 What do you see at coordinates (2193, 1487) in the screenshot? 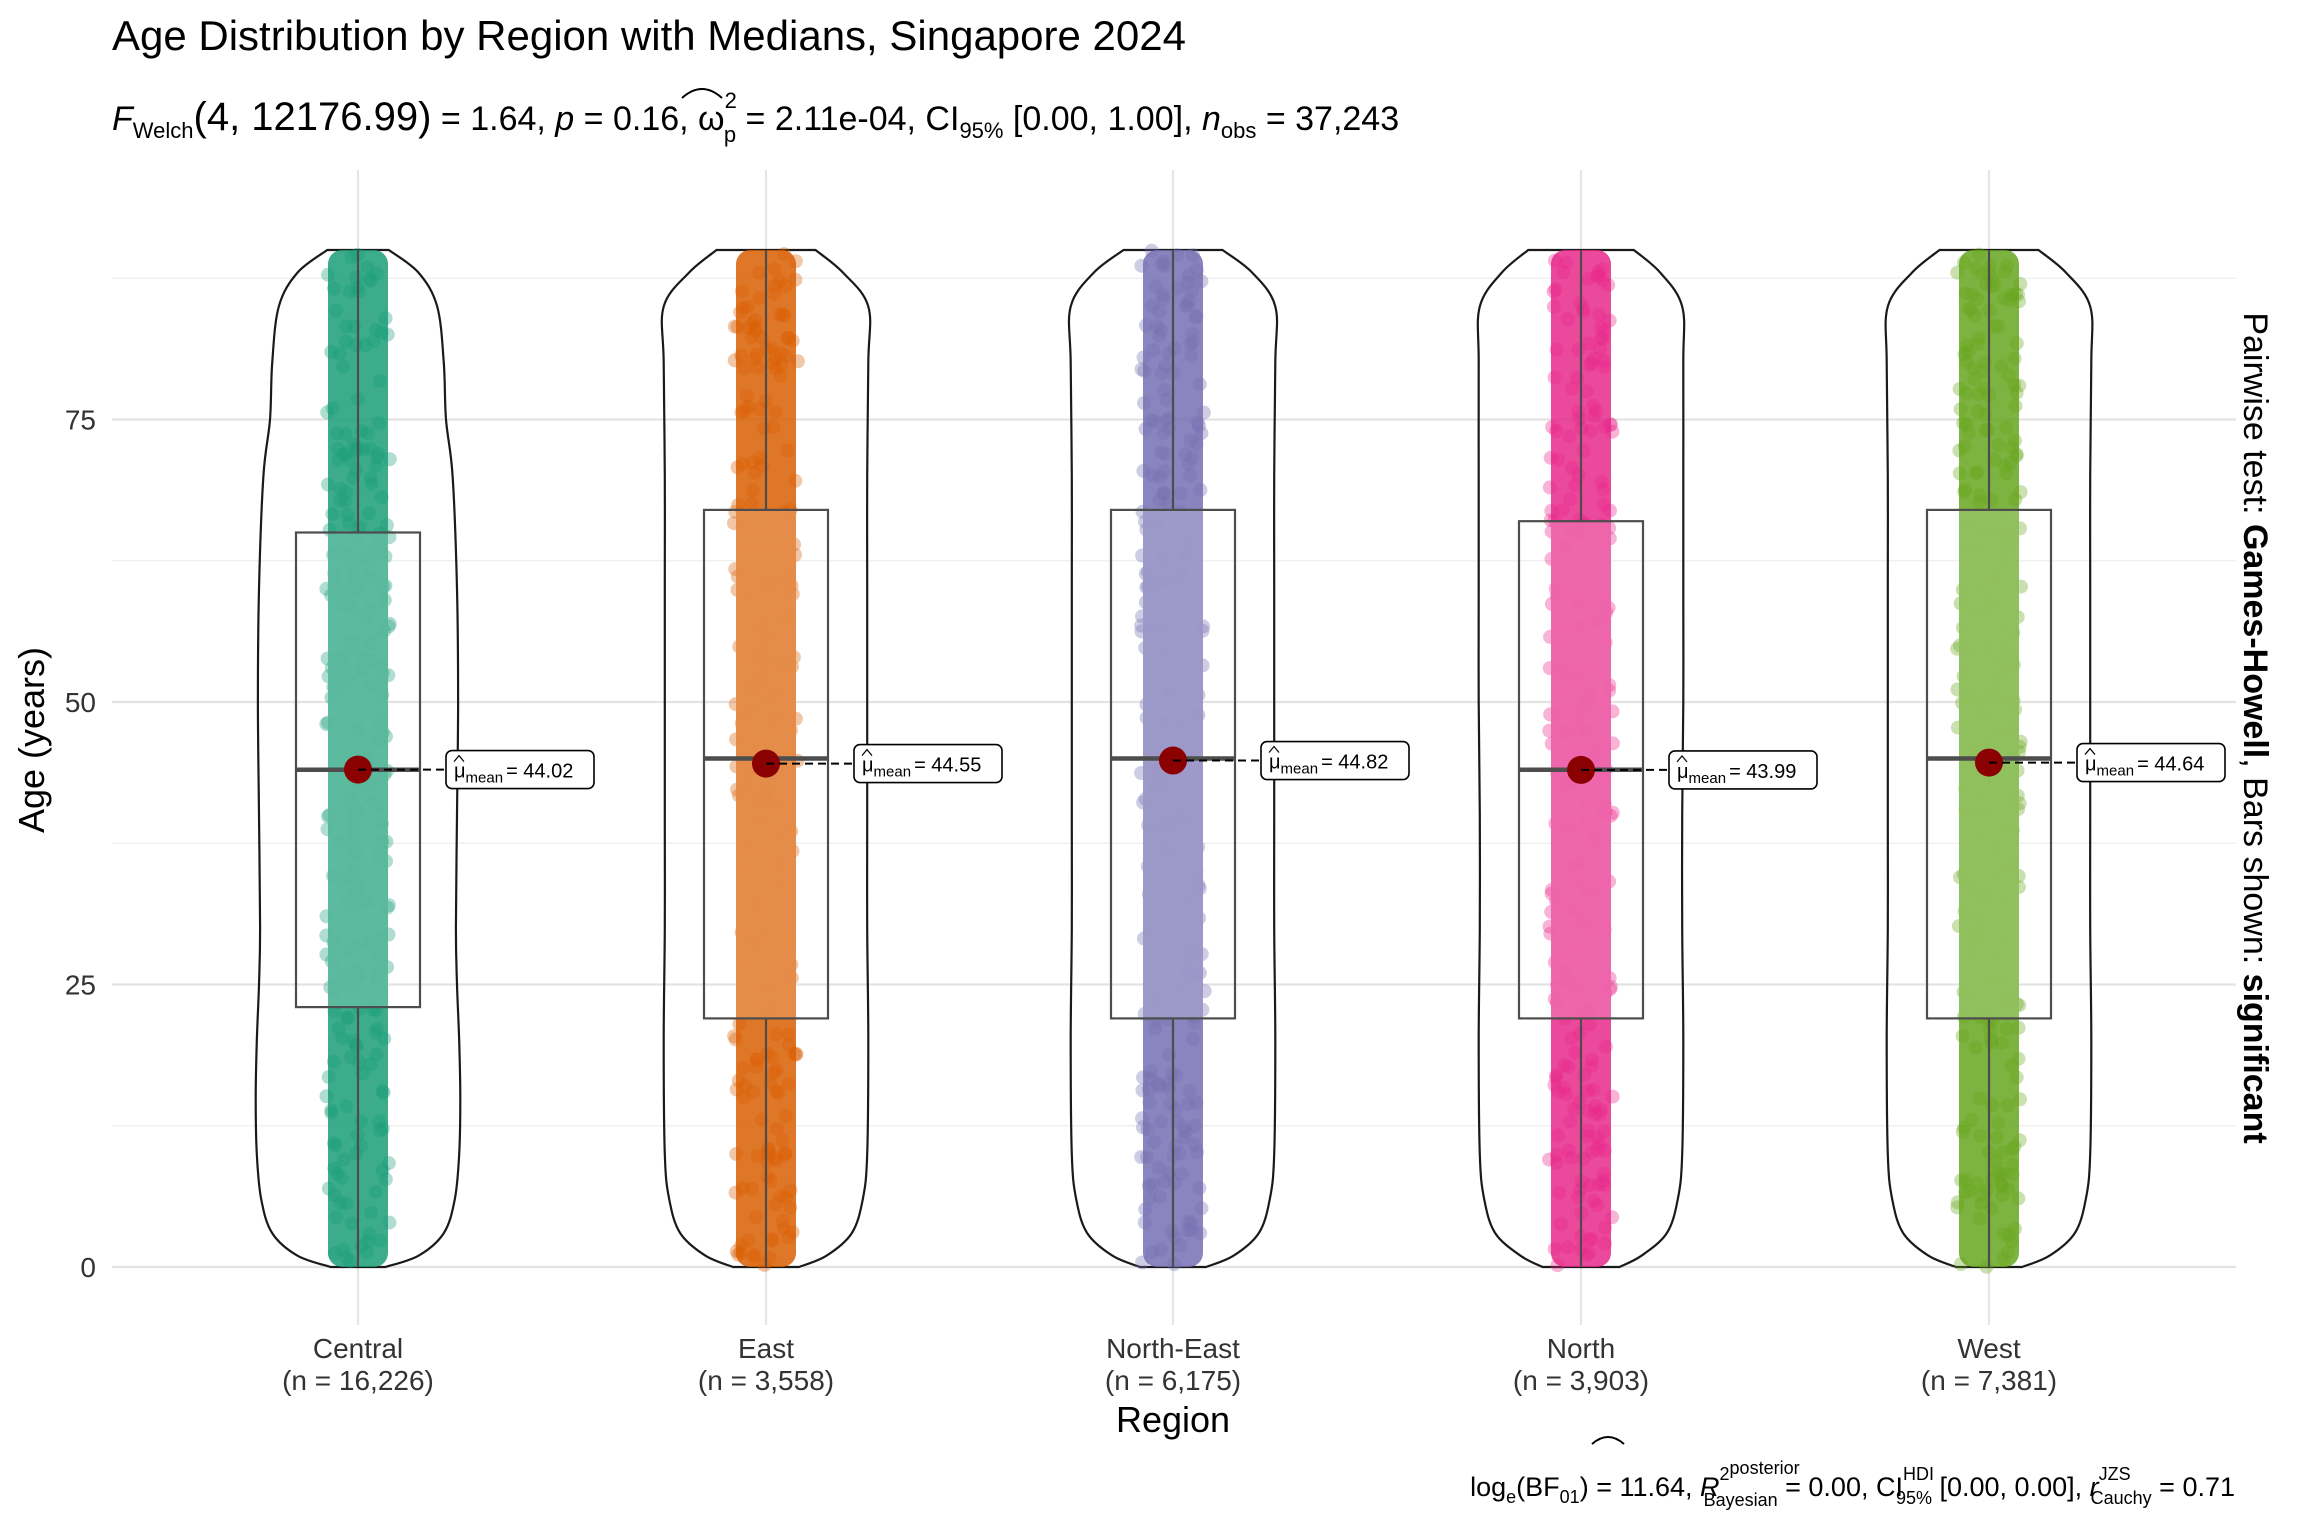
I see `r-value: = 0.71` at bounding box center [2193, 1487].